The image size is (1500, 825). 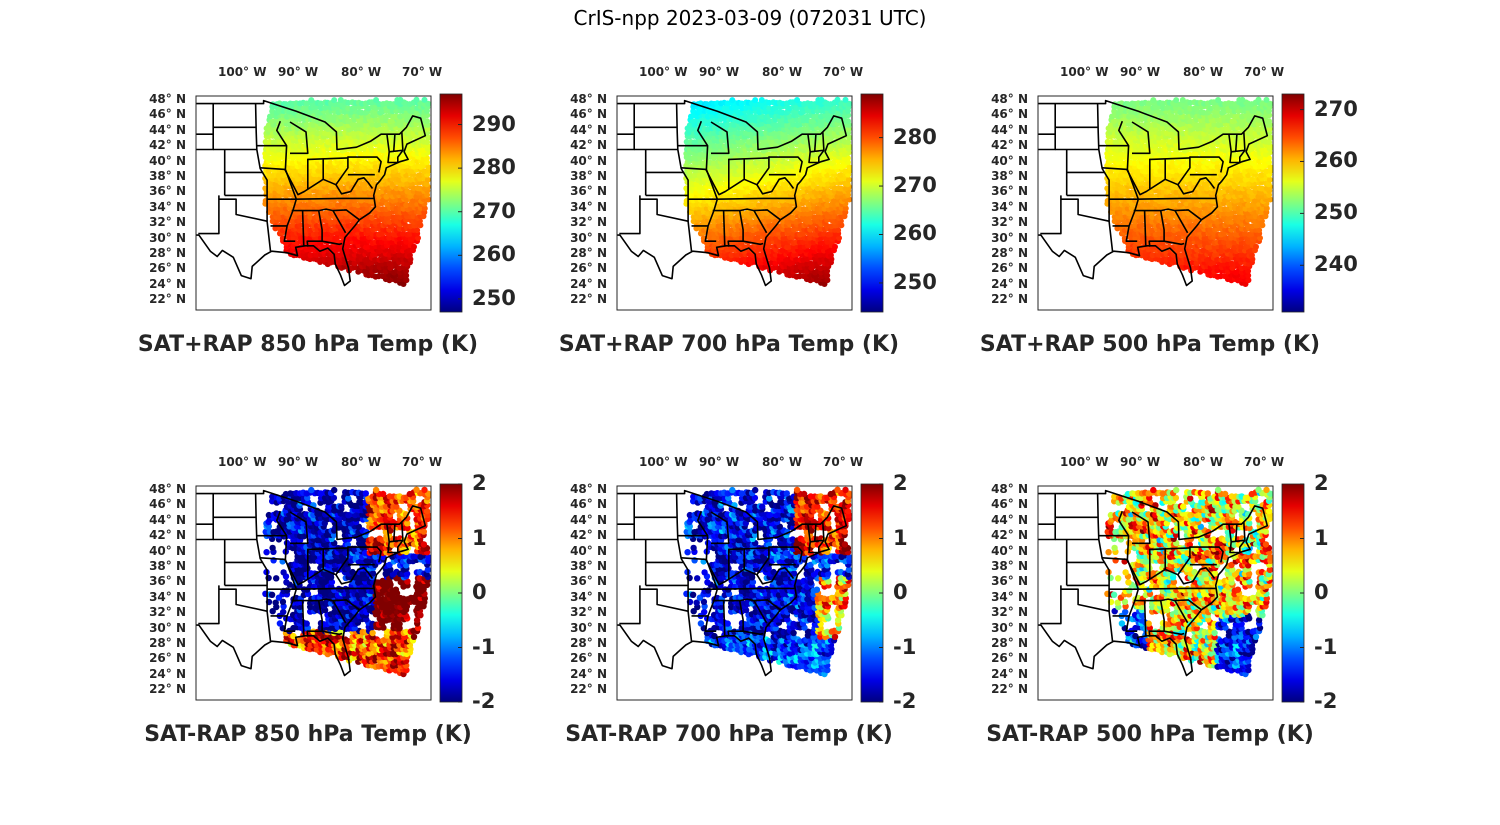 I want to click on satellite-swath, so click(x=1188, y=191).